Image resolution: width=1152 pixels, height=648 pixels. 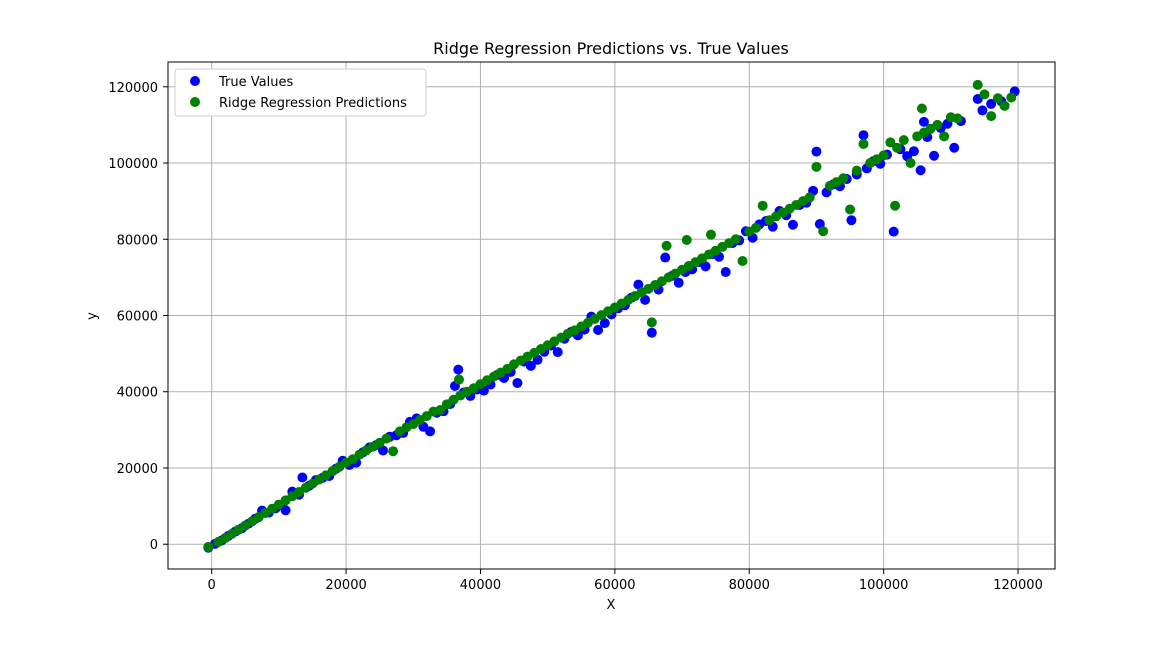 I want to click on y-tick-label: 80000, so click(x=137, y=240).